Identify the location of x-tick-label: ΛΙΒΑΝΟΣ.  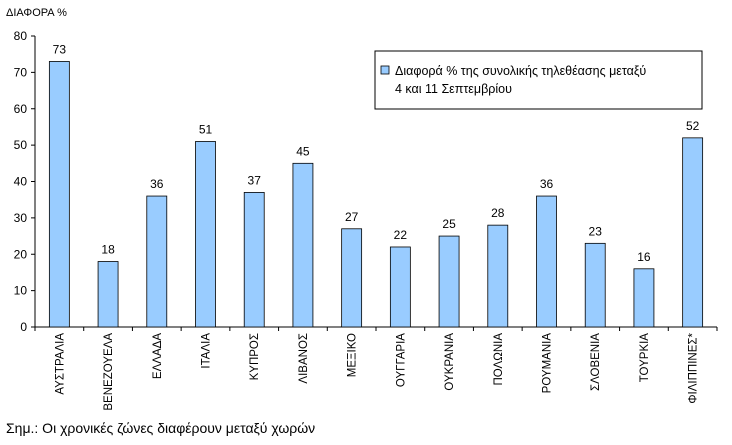
(304, 358).